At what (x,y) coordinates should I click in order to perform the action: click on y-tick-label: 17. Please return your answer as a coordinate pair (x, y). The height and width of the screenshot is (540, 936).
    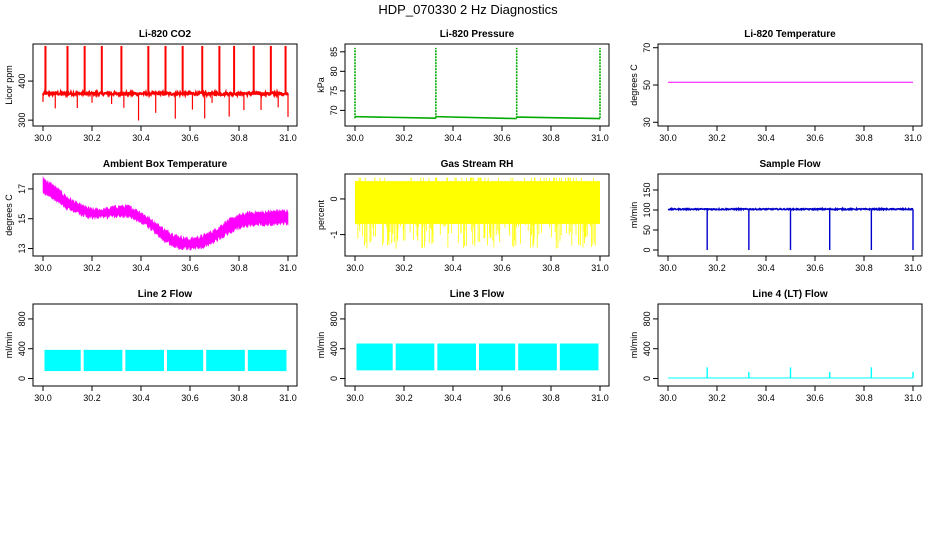
    Looking at the image, I should click on (22, 189).